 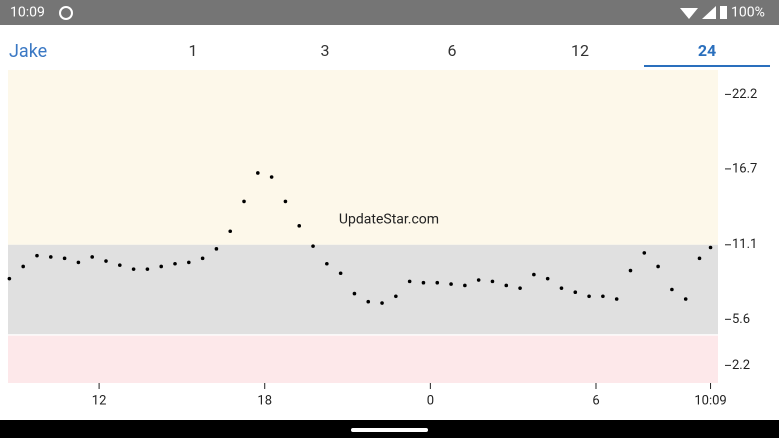 I want to click on range-tab: 24, so click(x=707, y=50).